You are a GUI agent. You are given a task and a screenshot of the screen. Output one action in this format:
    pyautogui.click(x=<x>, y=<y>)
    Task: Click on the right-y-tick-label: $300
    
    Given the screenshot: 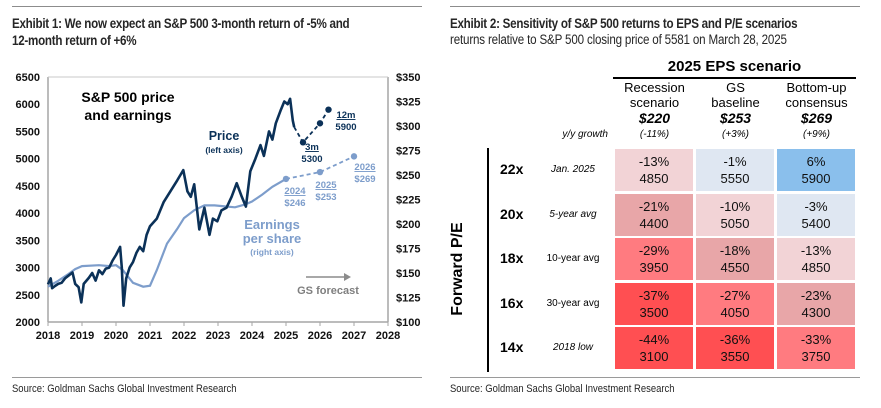 What is the action you would take?
    pyautogui.click(x=408, y=127)
    